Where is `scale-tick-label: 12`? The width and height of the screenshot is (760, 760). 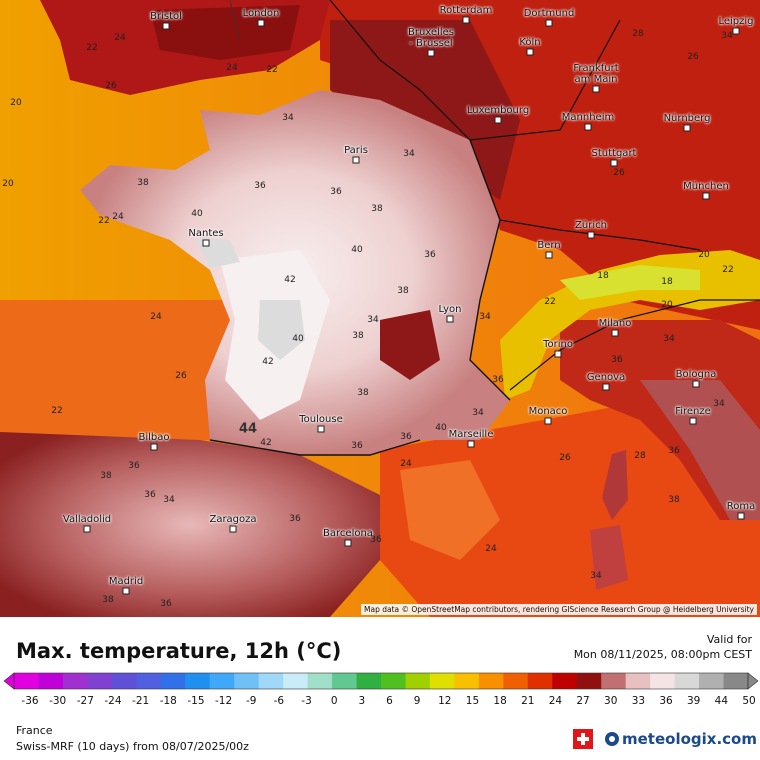 scale-tick-label: 12 is located at coordinates (445, 701).